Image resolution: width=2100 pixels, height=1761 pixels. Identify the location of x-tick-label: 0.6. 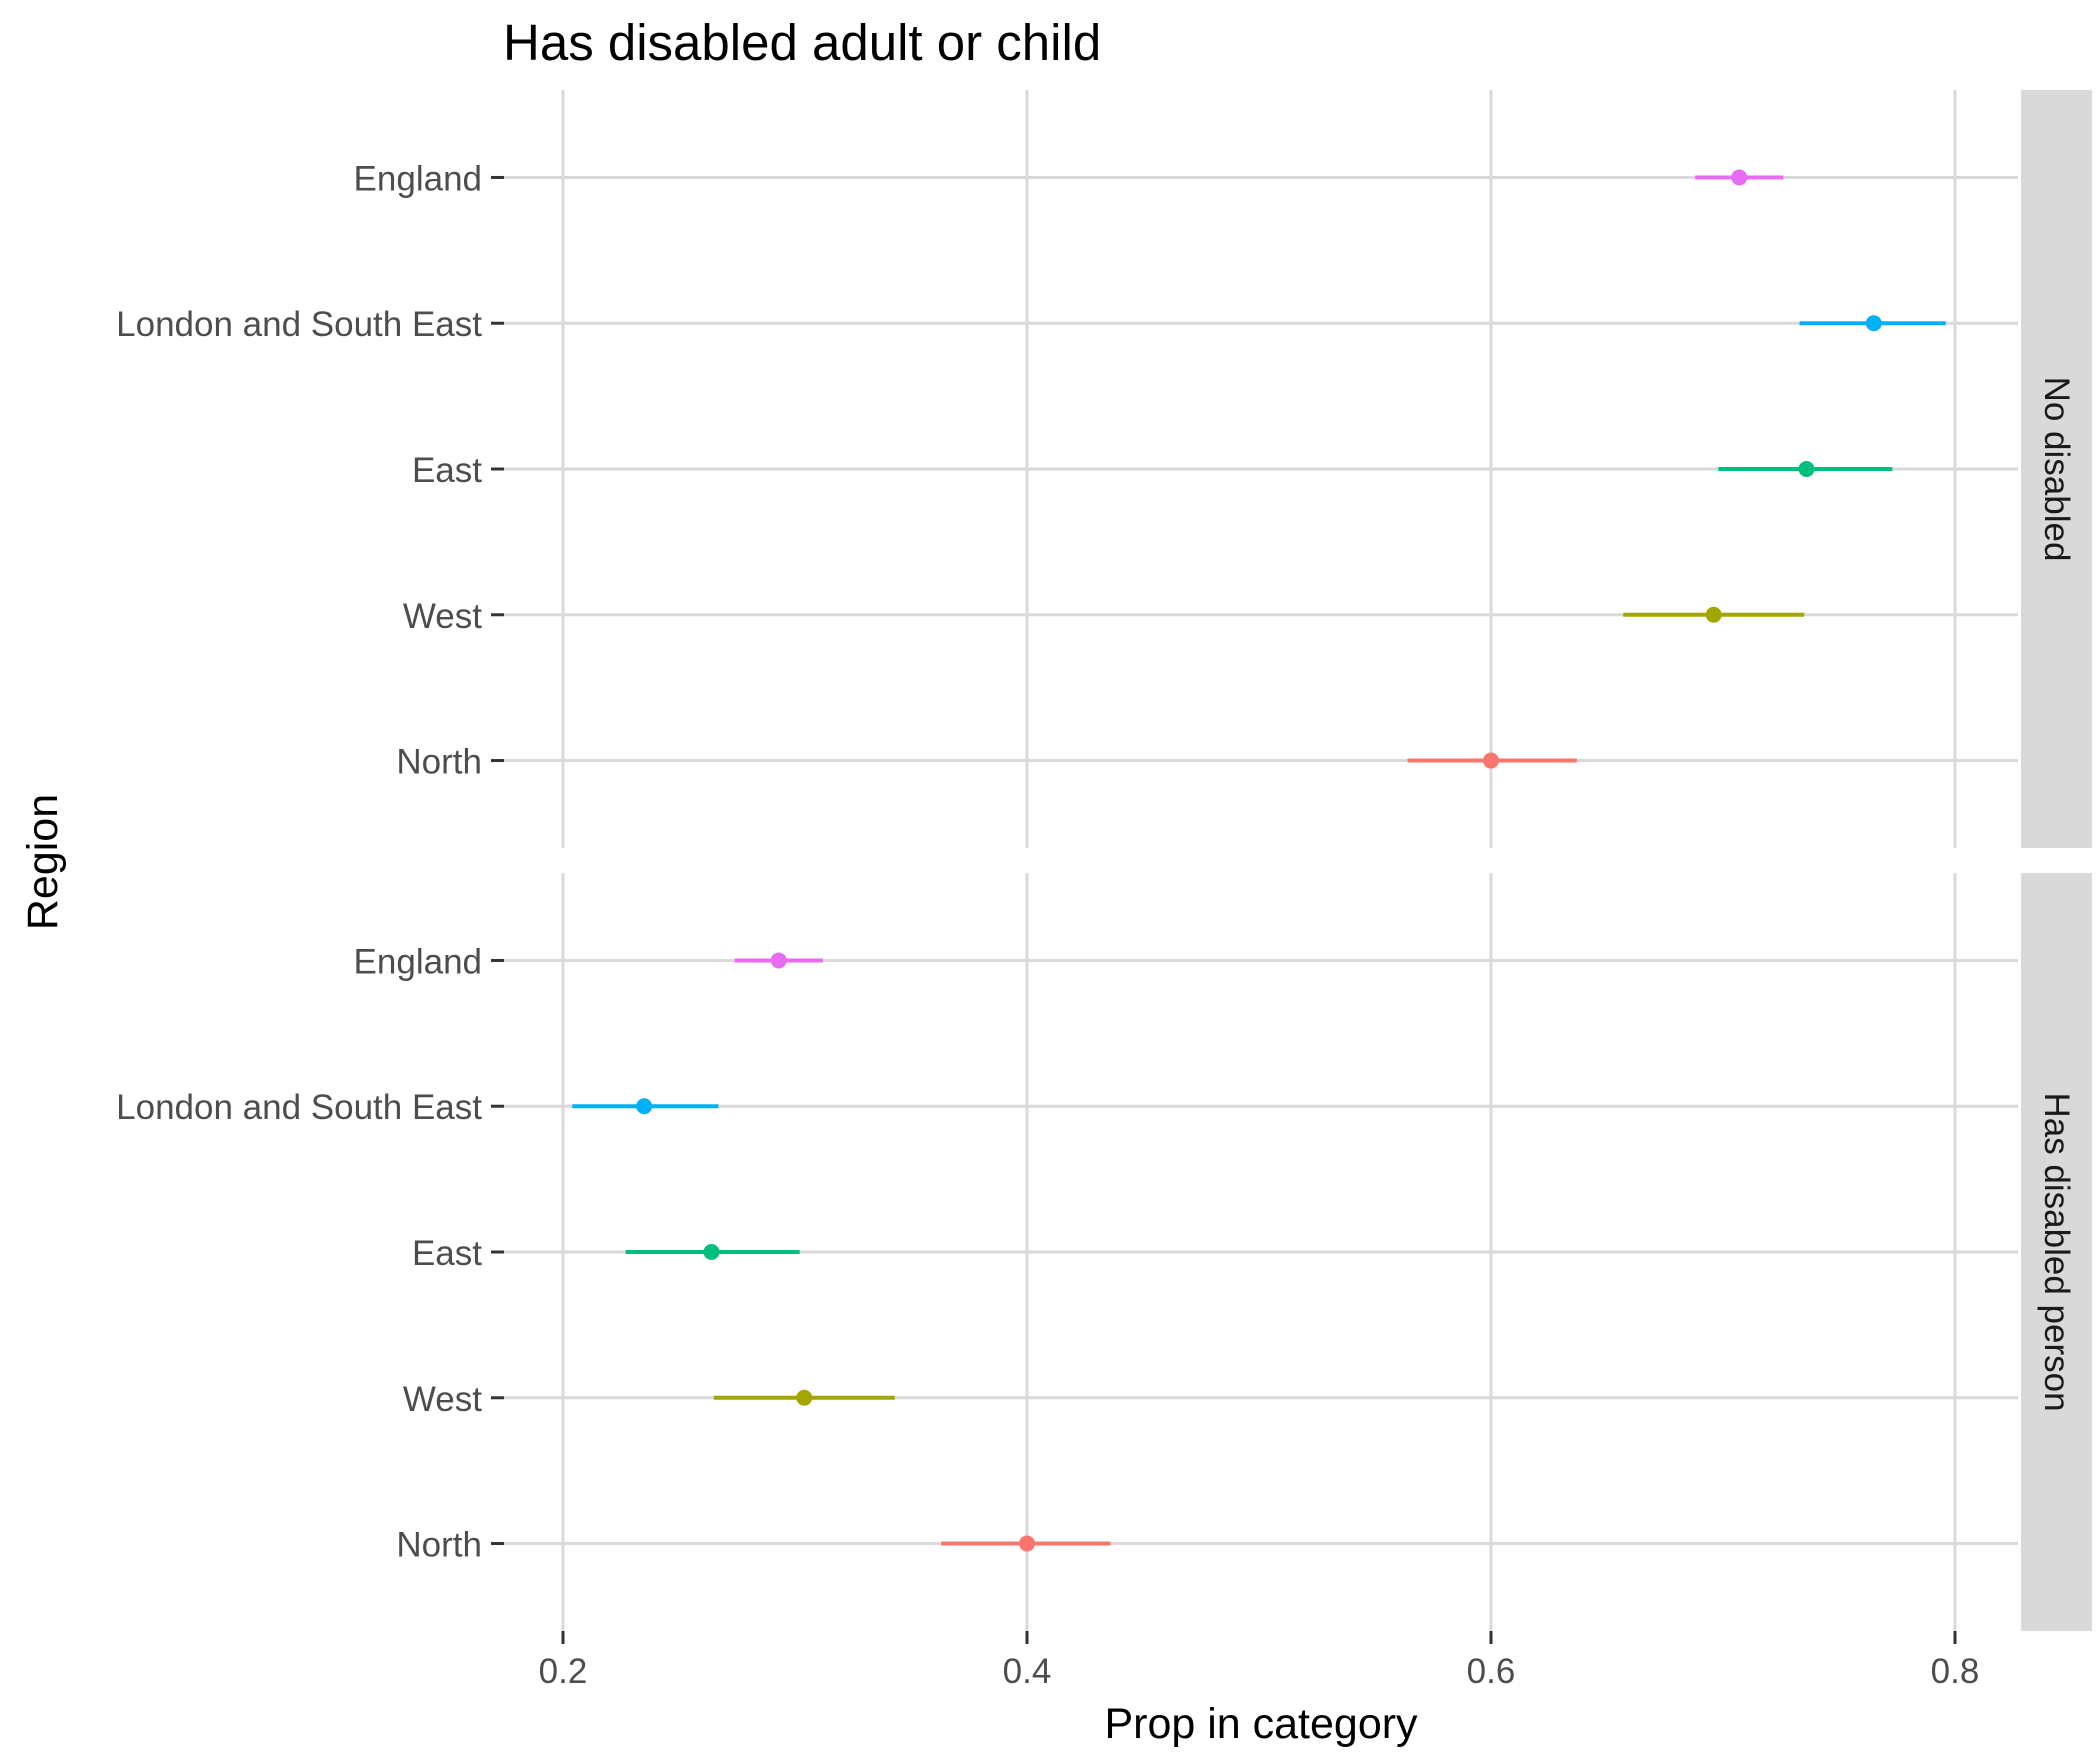
(1491, 1671).